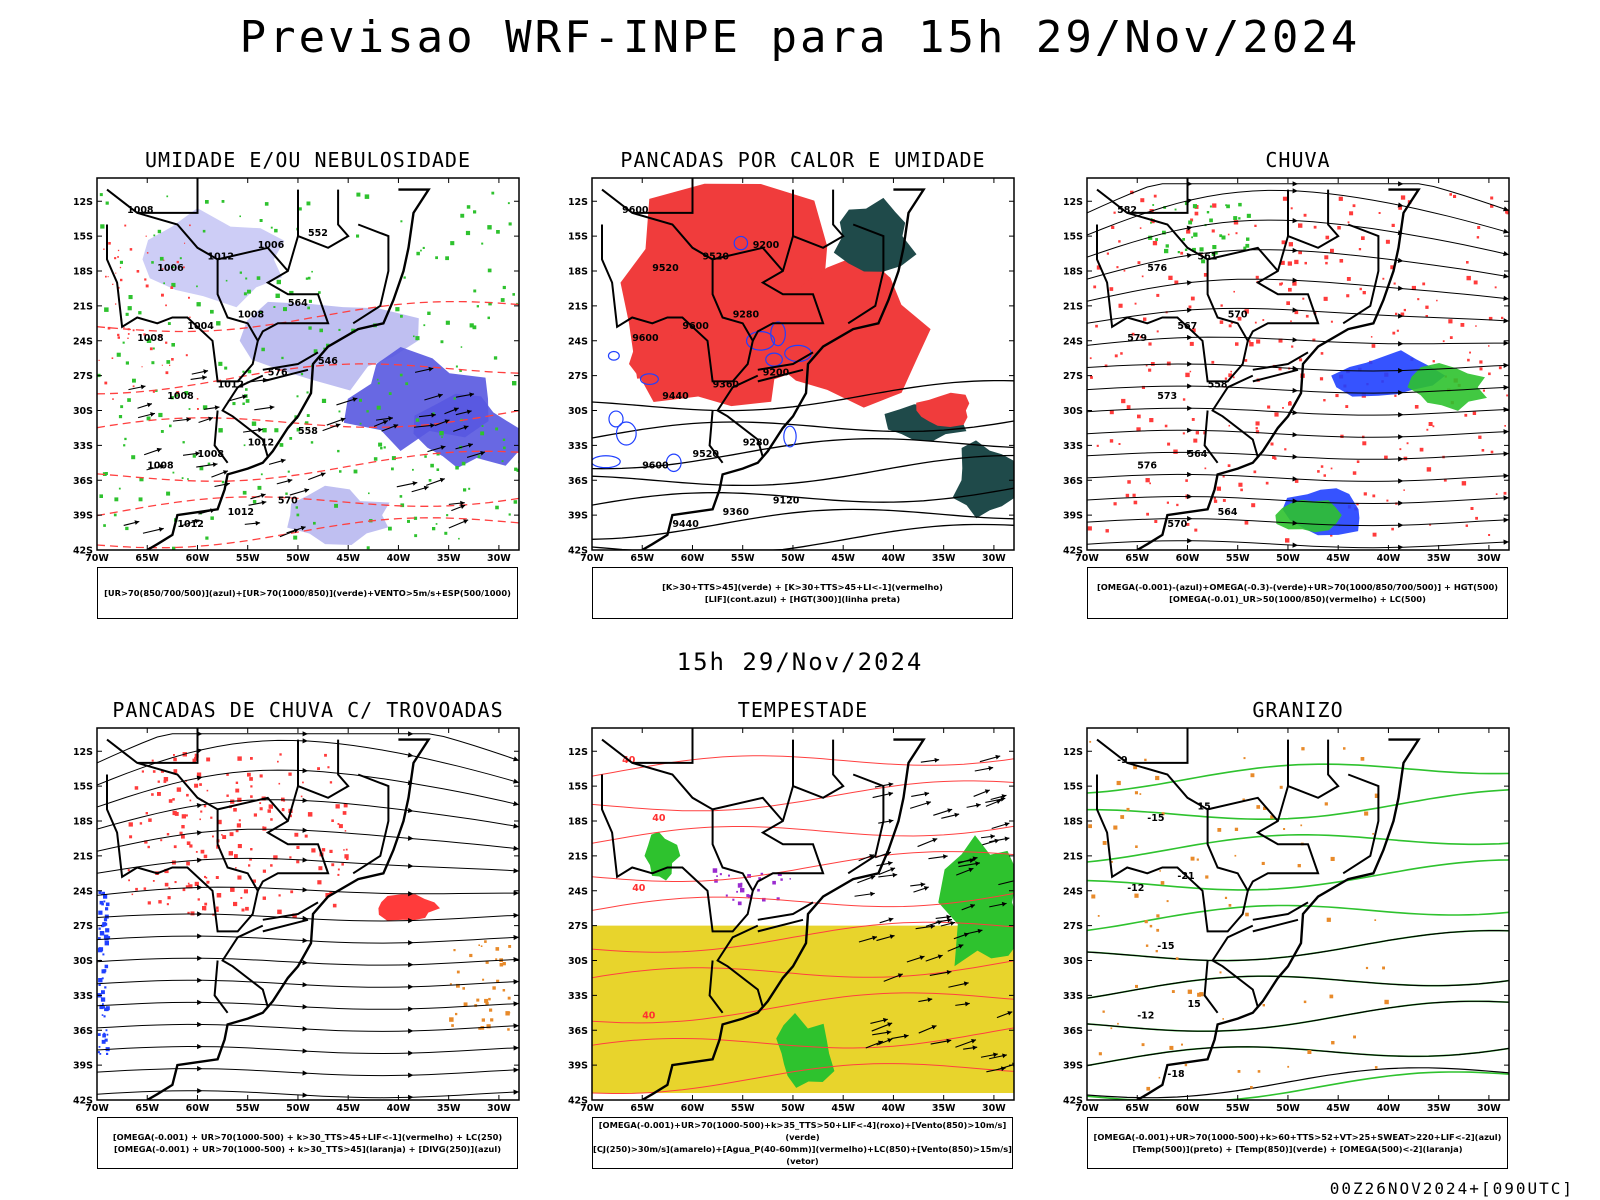 The width and height of the screenshot is (1600, 1200). I want to click on lat-tick-label: 39S, so click(578, 1066).